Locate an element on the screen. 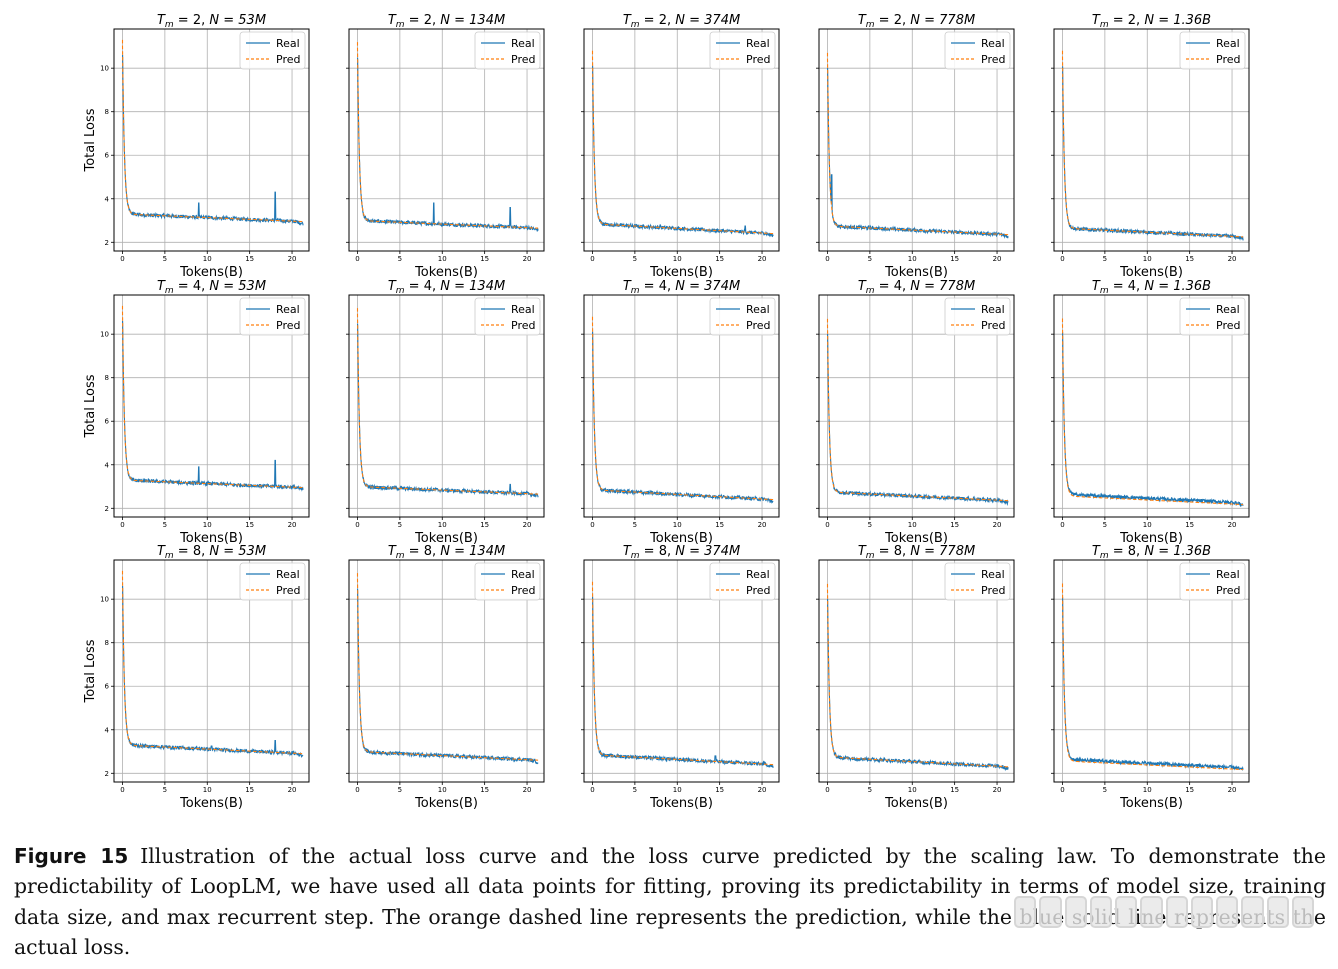 The image size is (1338, 969). y-tick-label: 6 is located at coordinates (107, 422).